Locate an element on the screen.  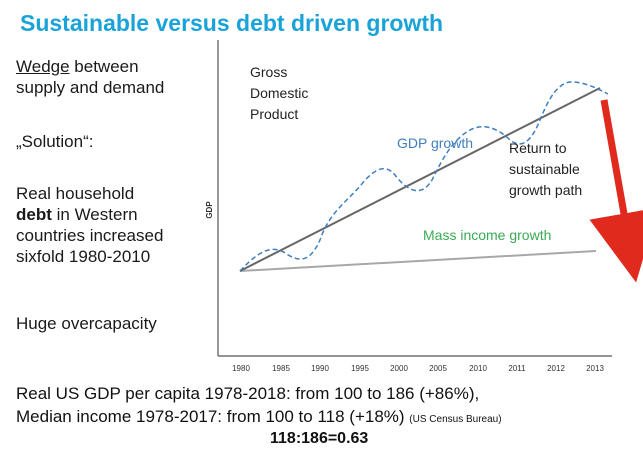
x-tick-2012: 2012 is located at coordinates (556, 368).